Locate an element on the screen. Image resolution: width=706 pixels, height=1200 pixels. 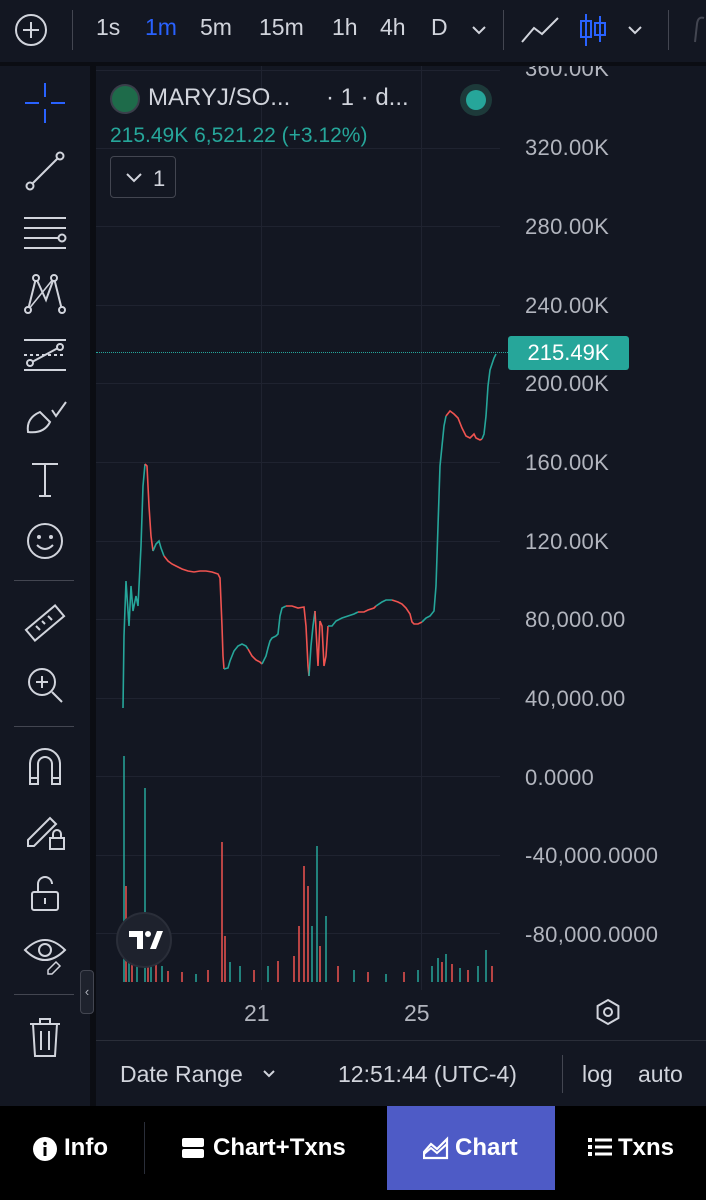
market-status-dot is located at coordinates (476, 100).